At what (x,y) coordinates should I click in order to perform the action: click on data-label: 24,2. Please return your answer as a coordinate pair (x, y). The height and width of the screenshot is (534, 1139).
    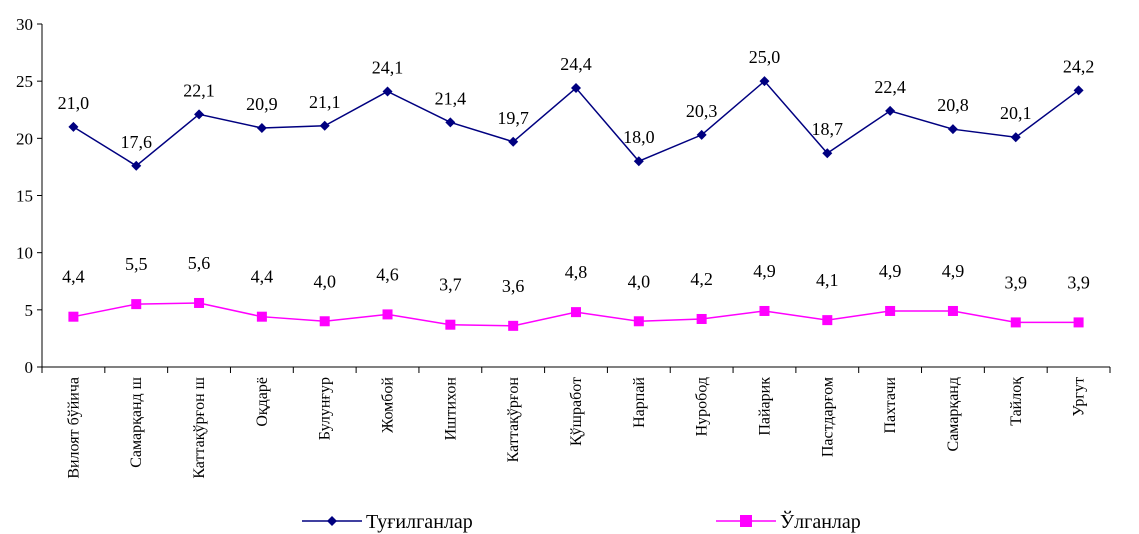
    Looking at the image, I should click on (1079, 66).